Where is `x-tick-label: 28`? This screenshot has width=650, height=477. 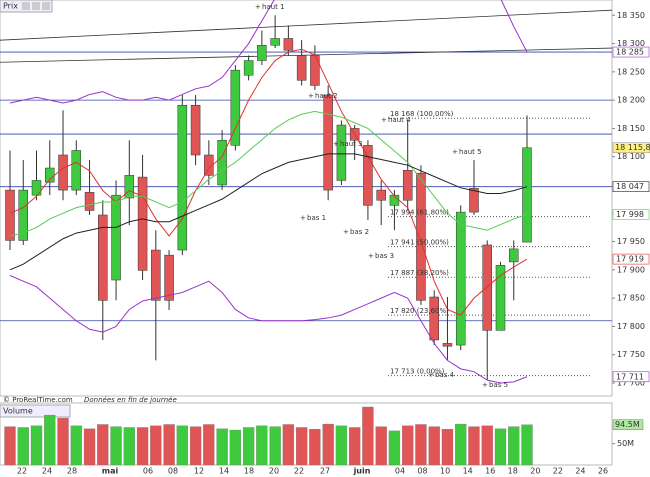
x-tick-label: 28 is located at coordinates (72, 471).